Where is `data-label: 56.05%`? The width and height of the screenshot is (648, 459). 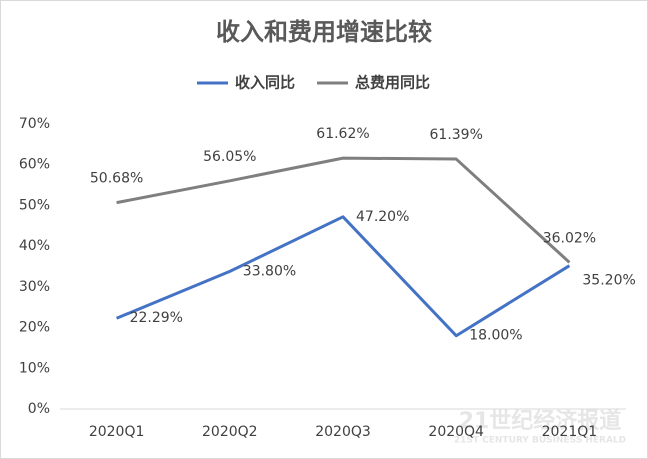
data-label: 56.05% is located at coordinates (229, 157).